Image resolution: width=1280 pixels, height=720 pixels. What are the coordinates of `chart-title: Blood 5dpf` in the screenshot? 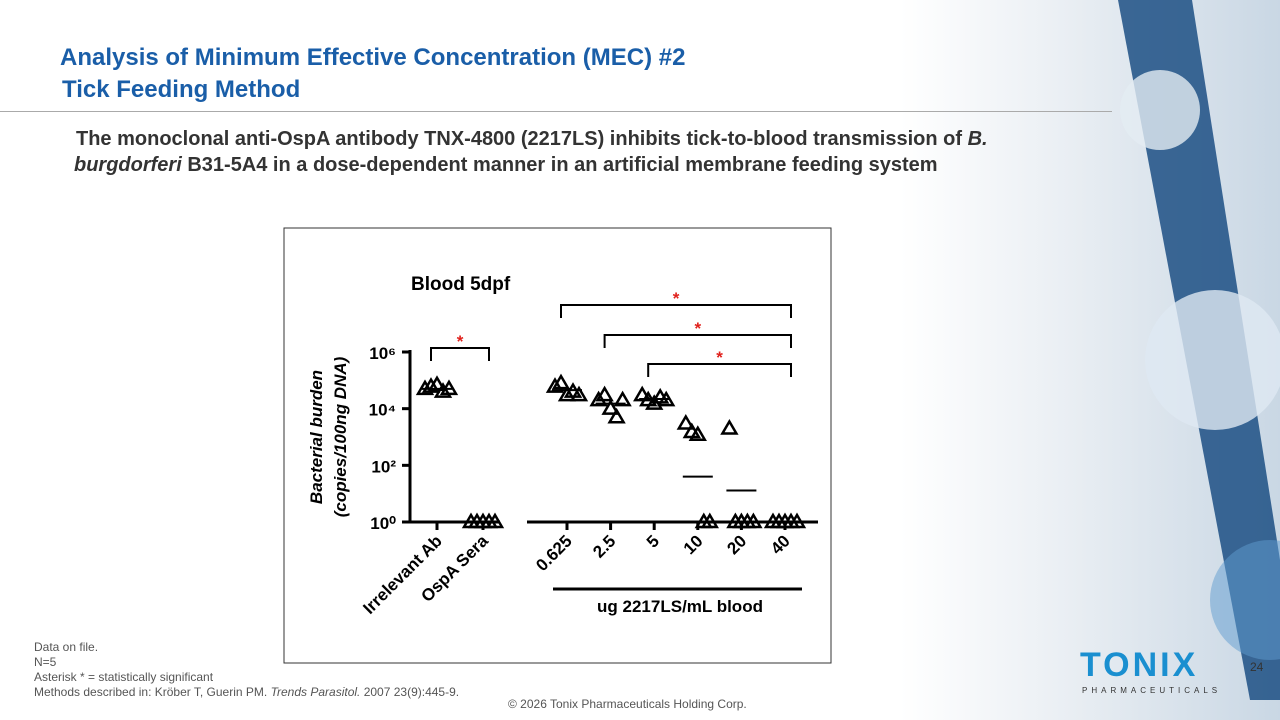 It's located at (461, 284).